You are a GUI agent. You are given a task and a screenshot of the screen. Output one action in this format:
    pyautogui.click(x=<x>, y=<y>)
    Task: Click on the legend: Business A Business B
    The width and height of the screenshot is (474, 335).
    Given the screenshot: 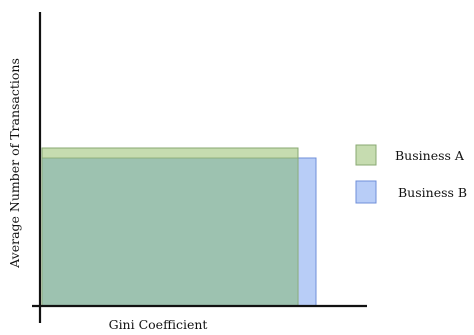 What is the action you would take?
    pyautogui.click(x=411, y=174)
    